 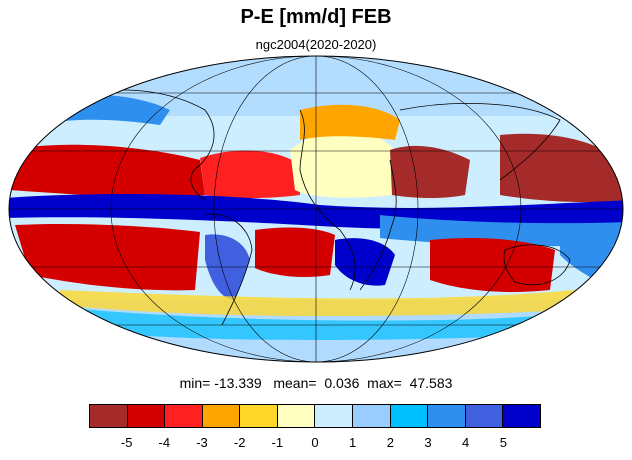 I want to click on colorbar-tick-label: 1, so click(x=353, y=442).